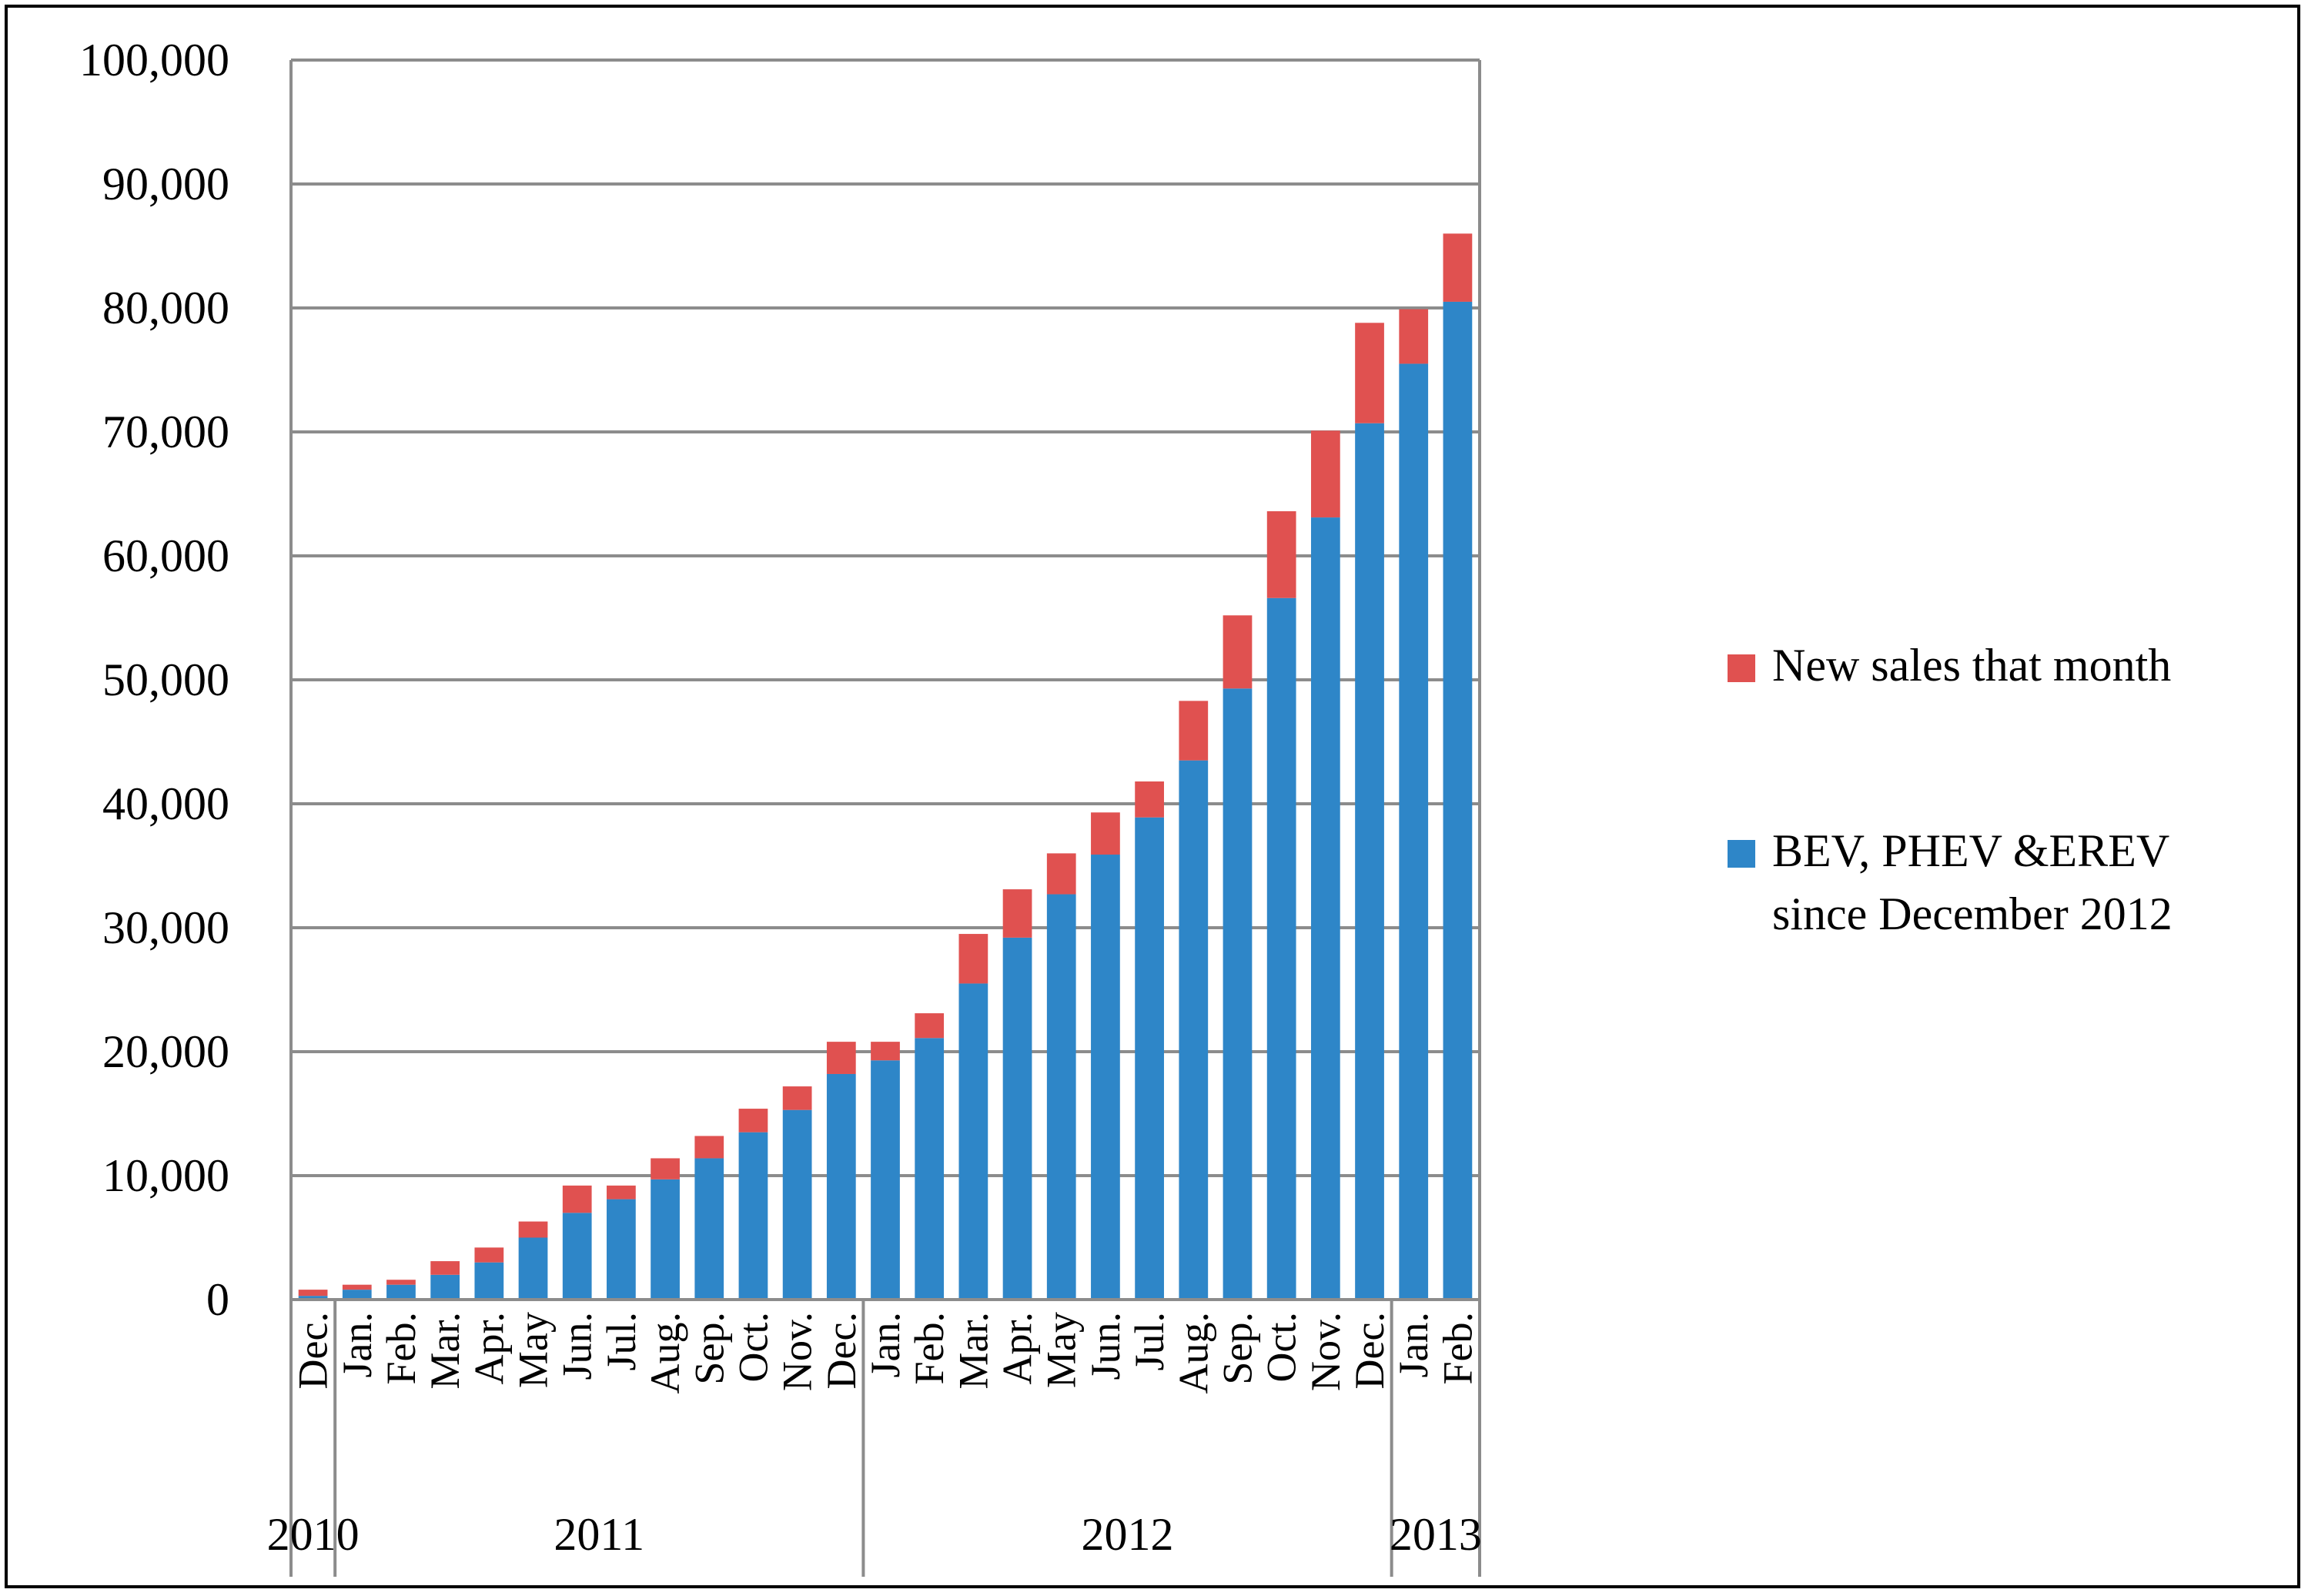  Describe the element at coordinates (1972, 665) in the screenshot. I see `legend-label: New sales that month` at that location.